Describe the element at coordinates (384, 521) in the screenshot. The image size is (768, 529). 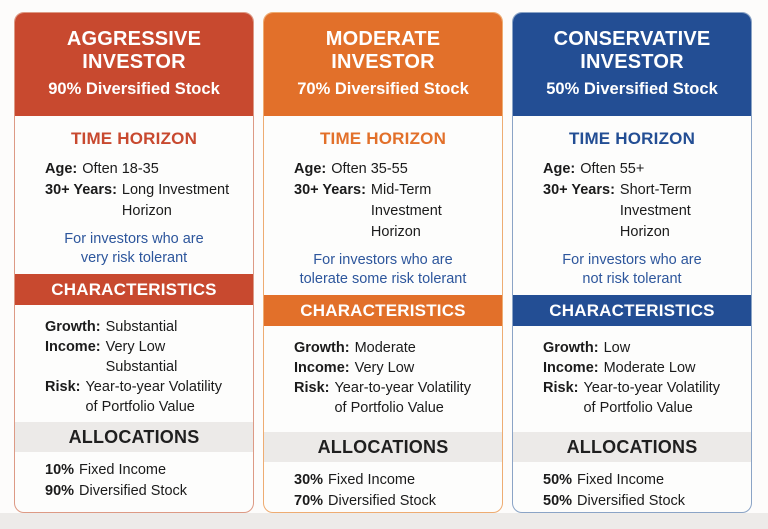
I see `page-footer-strip` at that location.